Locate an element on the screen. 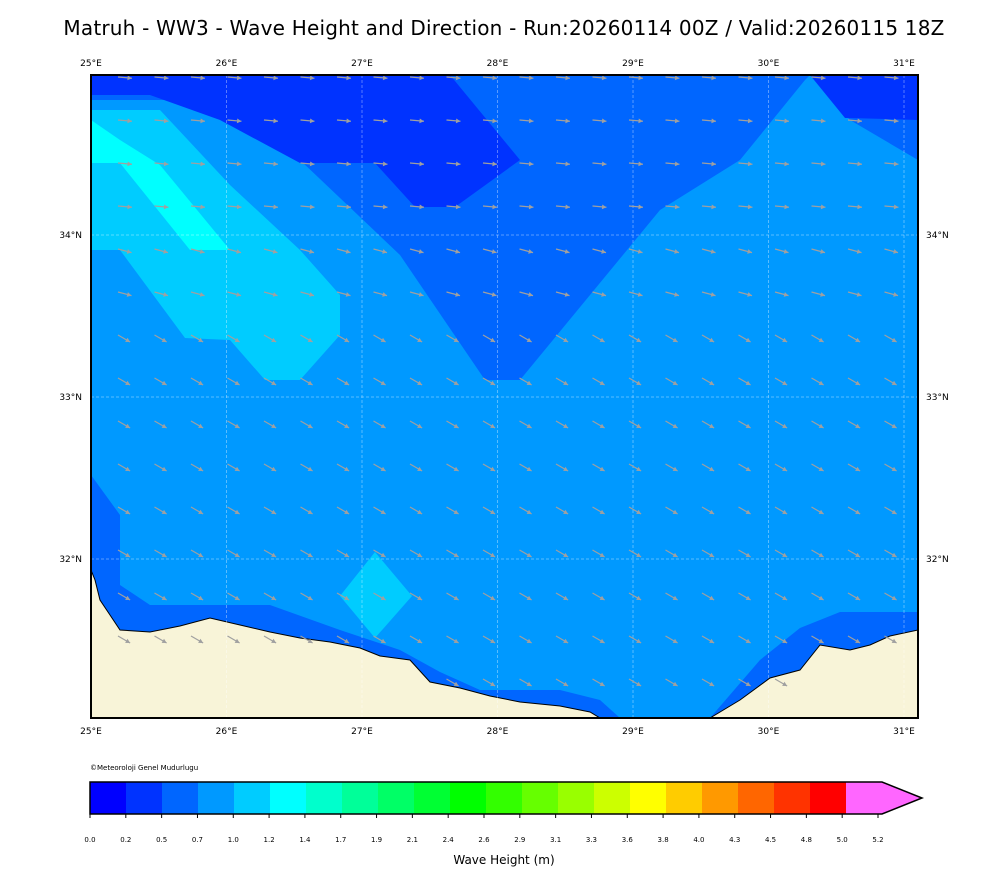 This screenshot has width=1008, height=888. colorbar-tick-label: 2.1 is located at coordinates (412, 840).